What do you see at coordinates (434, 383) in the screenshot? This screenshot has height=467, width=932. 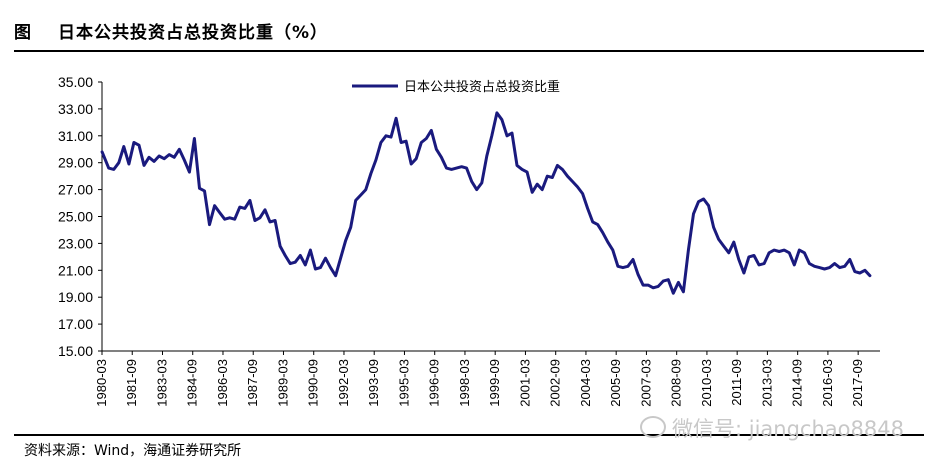 I see `x-tick-label: 1996-09` at bounding box center [434, 383].